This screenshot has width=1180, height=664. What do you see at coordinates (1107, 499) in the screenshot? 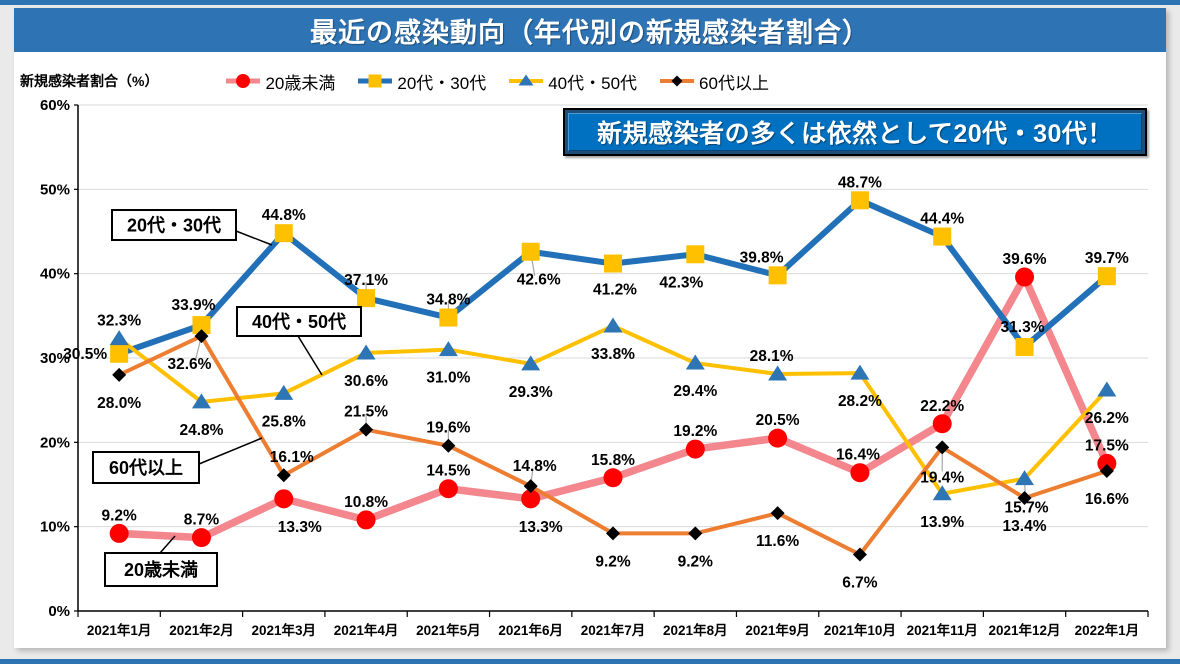
I see `data-label-60-plus: 16.6%` at bounding box center [1107, 499].